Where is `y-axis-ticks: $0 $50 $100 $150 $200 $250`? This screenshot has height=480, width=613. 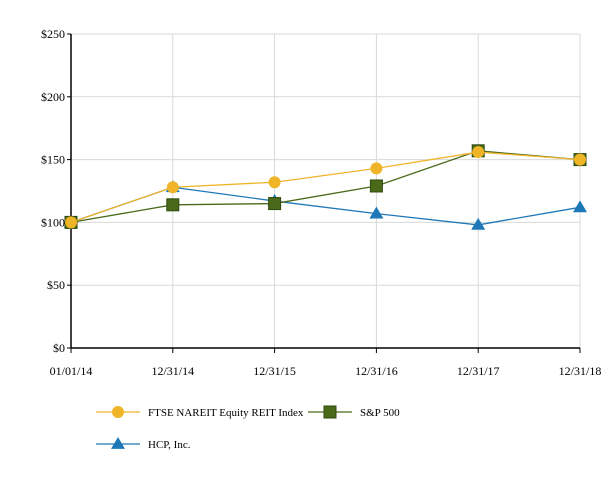 y-axis-ticks: $0 $50 $100 $150 $200 $250 is located at coordinates (56, 191).